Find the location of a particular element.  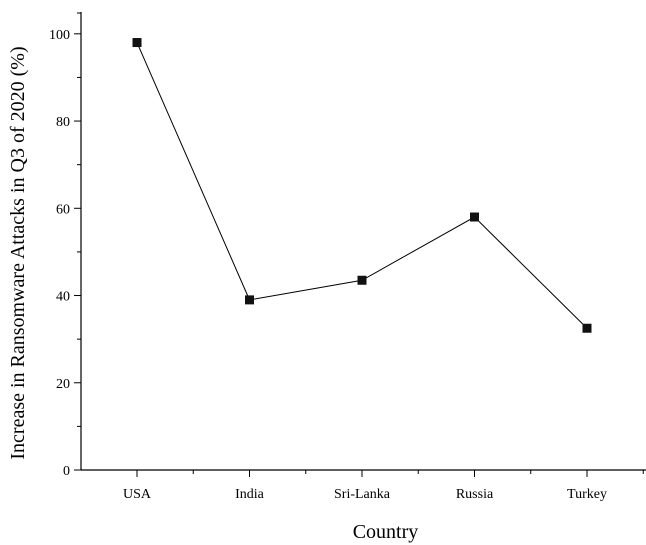

x-axis-title: Country is located at coordinates (386, 532).